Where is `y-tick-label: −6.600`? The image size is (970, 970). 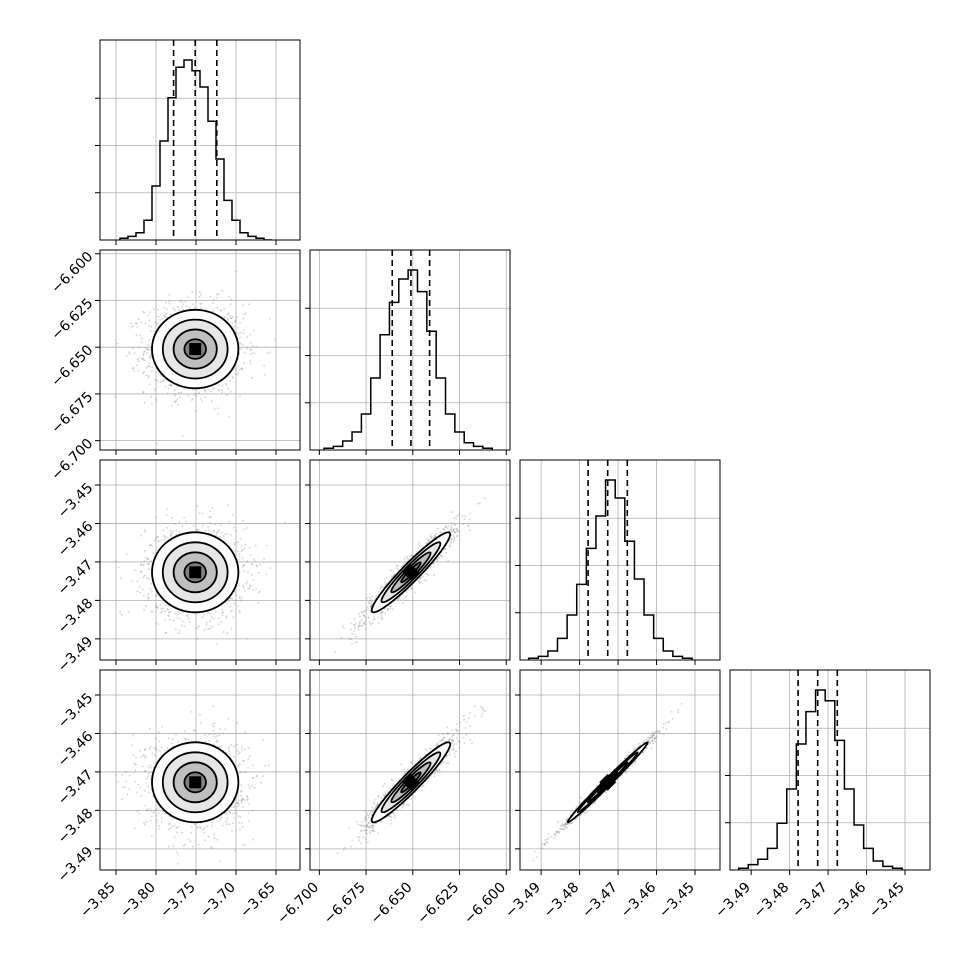 y-tick-label: −6.600 is located at coordinates (72, 273).